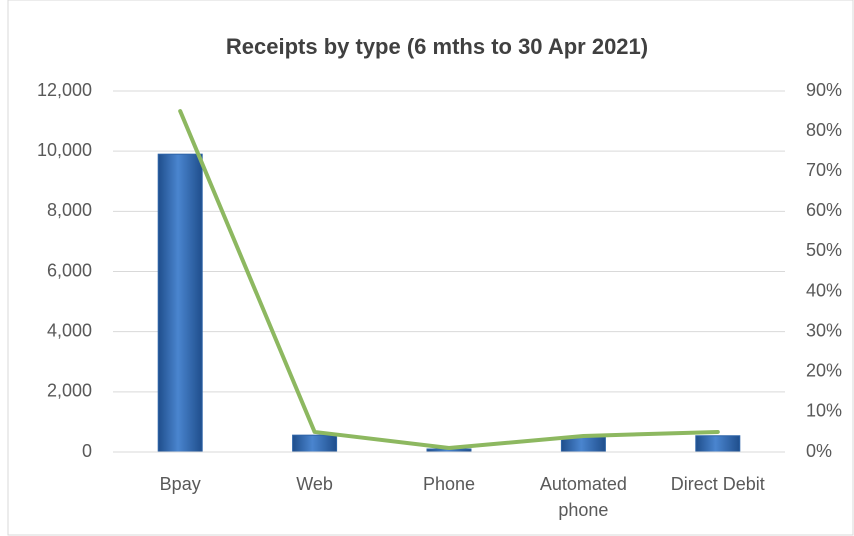  What do you see at coordinates (824, 371) in the screenshot?
I see `y2-tick-label: 20%` at bounding box center [824, 371].